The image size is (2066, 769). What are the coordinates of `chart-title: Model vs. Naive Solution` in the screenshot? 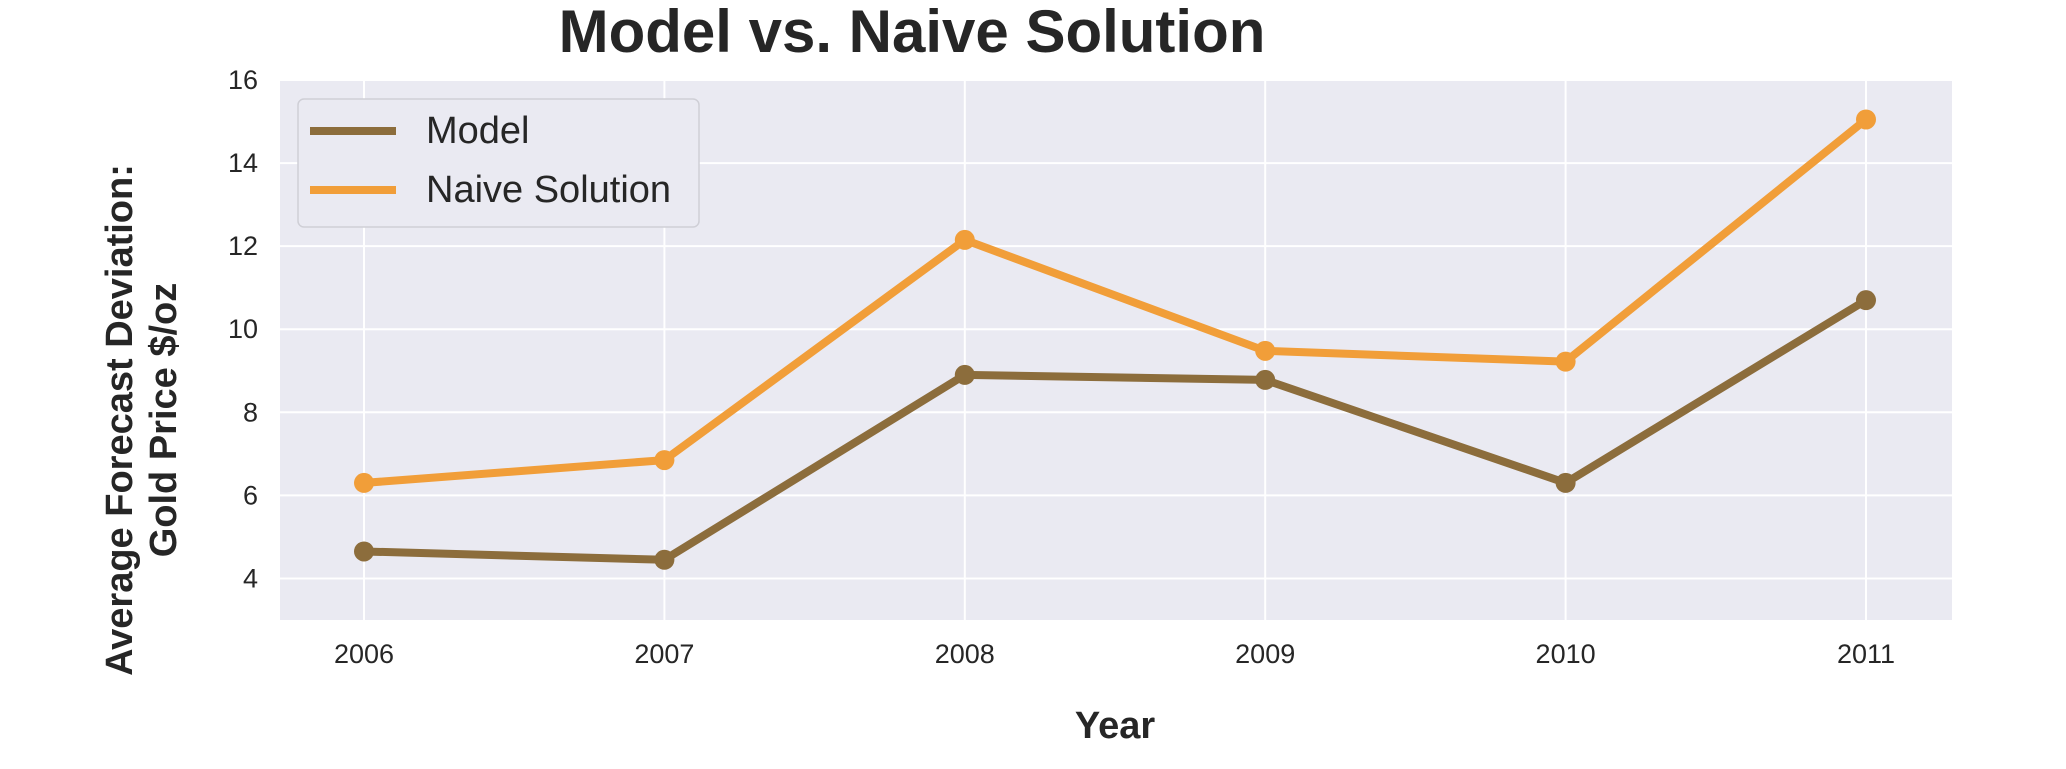 It's located at (912, 32).